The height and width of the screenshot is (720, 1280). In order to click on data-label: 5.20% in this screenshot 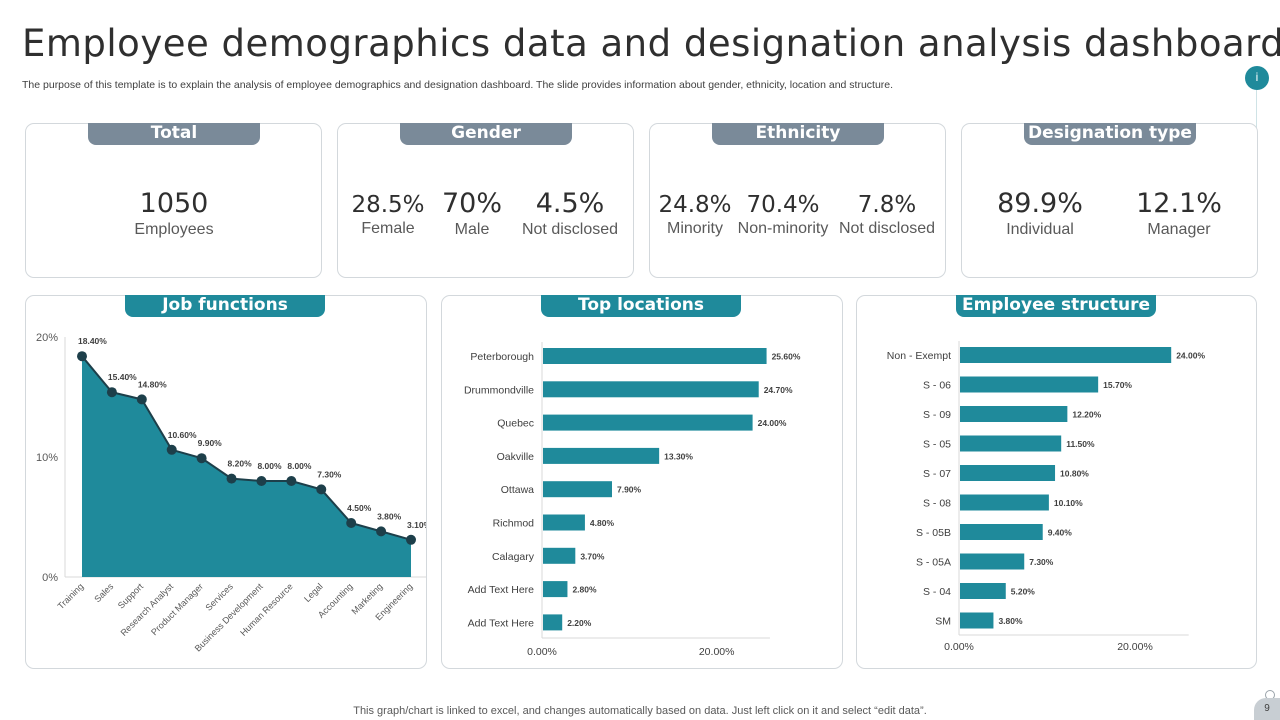, I will do `click(1023, 592)`.